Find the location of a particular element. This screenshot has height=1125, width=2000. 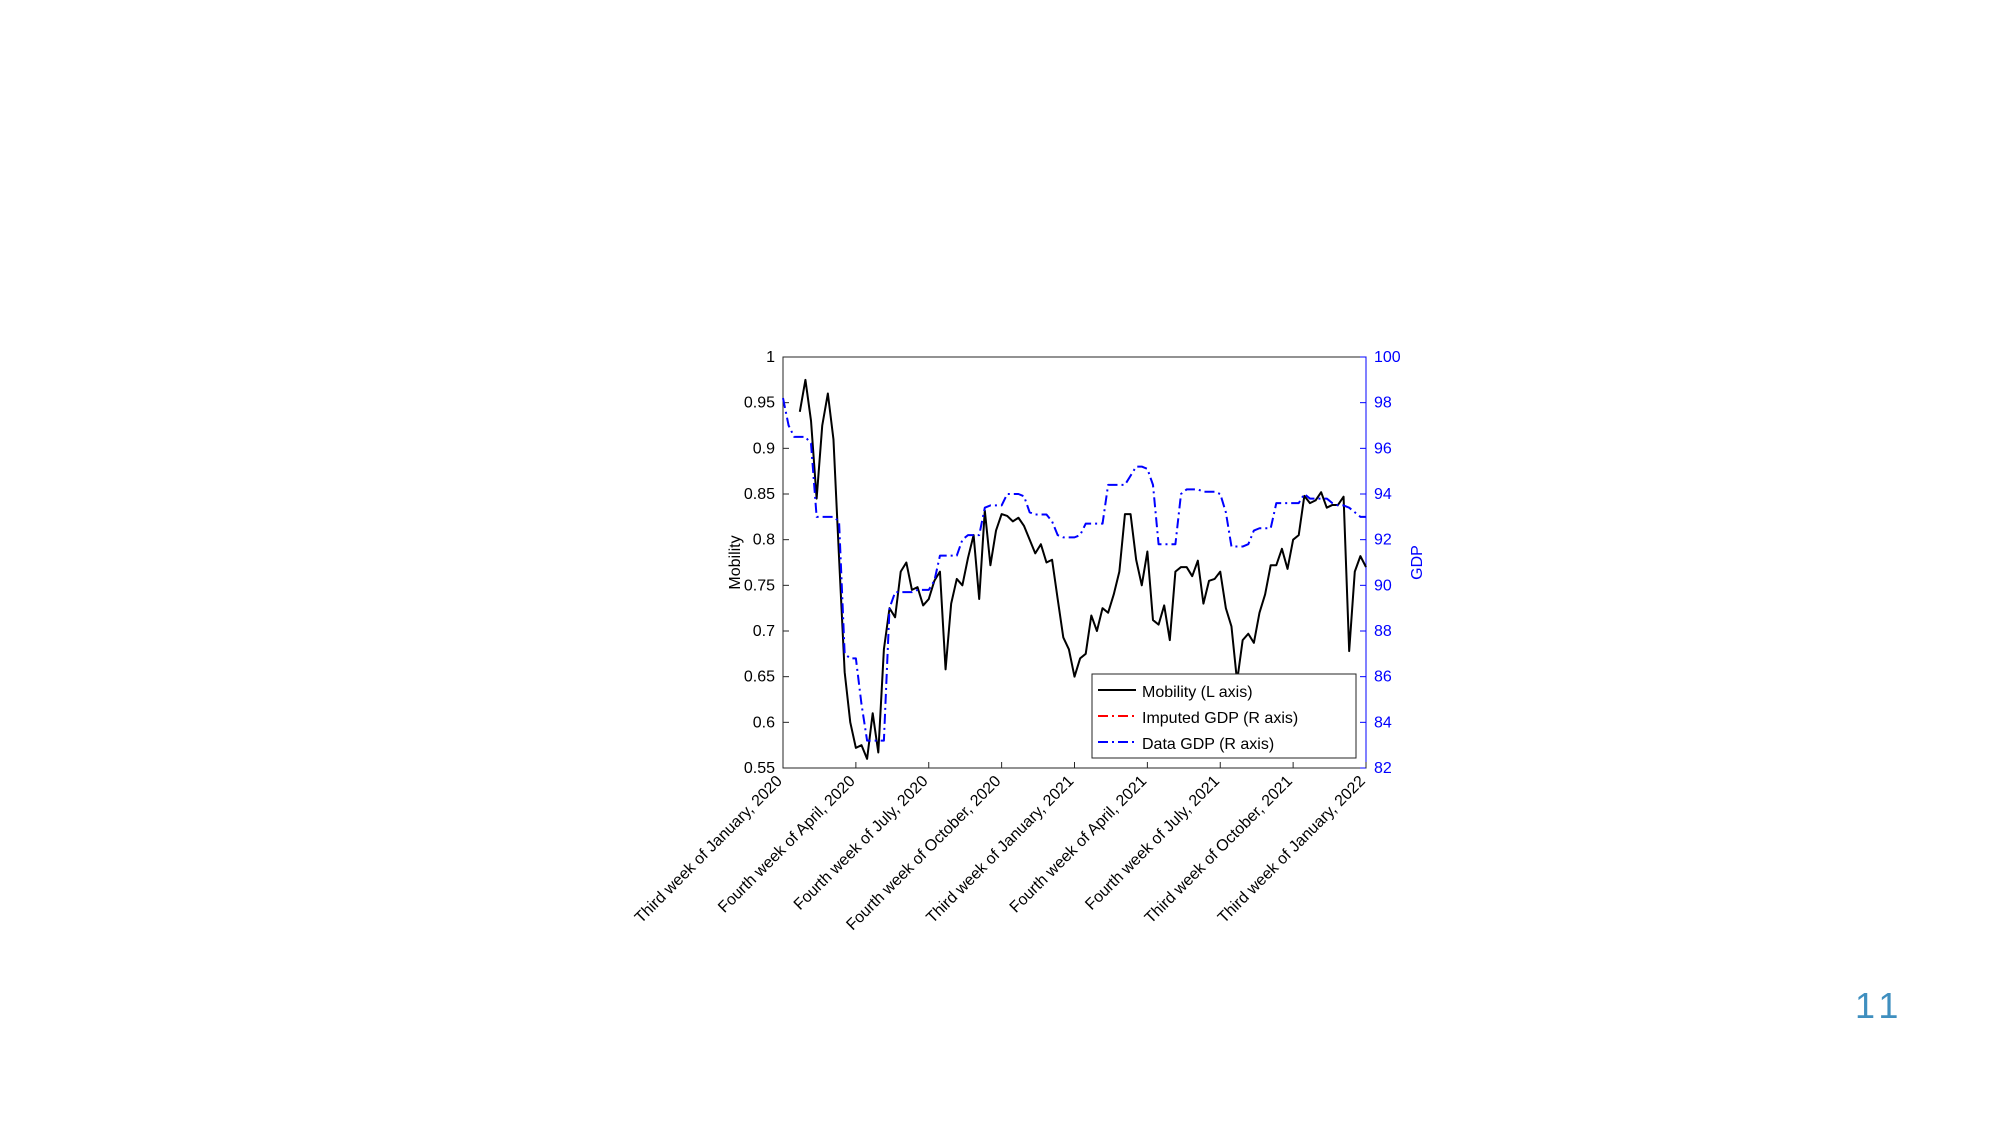

y-tick-label: 0.85 is located at coordinates (759, 494).